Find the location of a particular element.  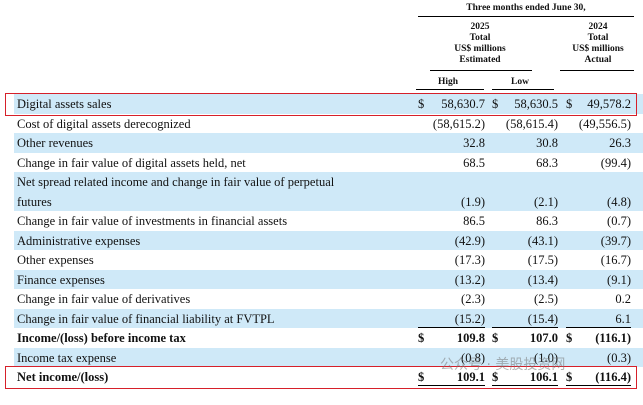

value-actual: 0.2 is located at coordinates (623, 299).